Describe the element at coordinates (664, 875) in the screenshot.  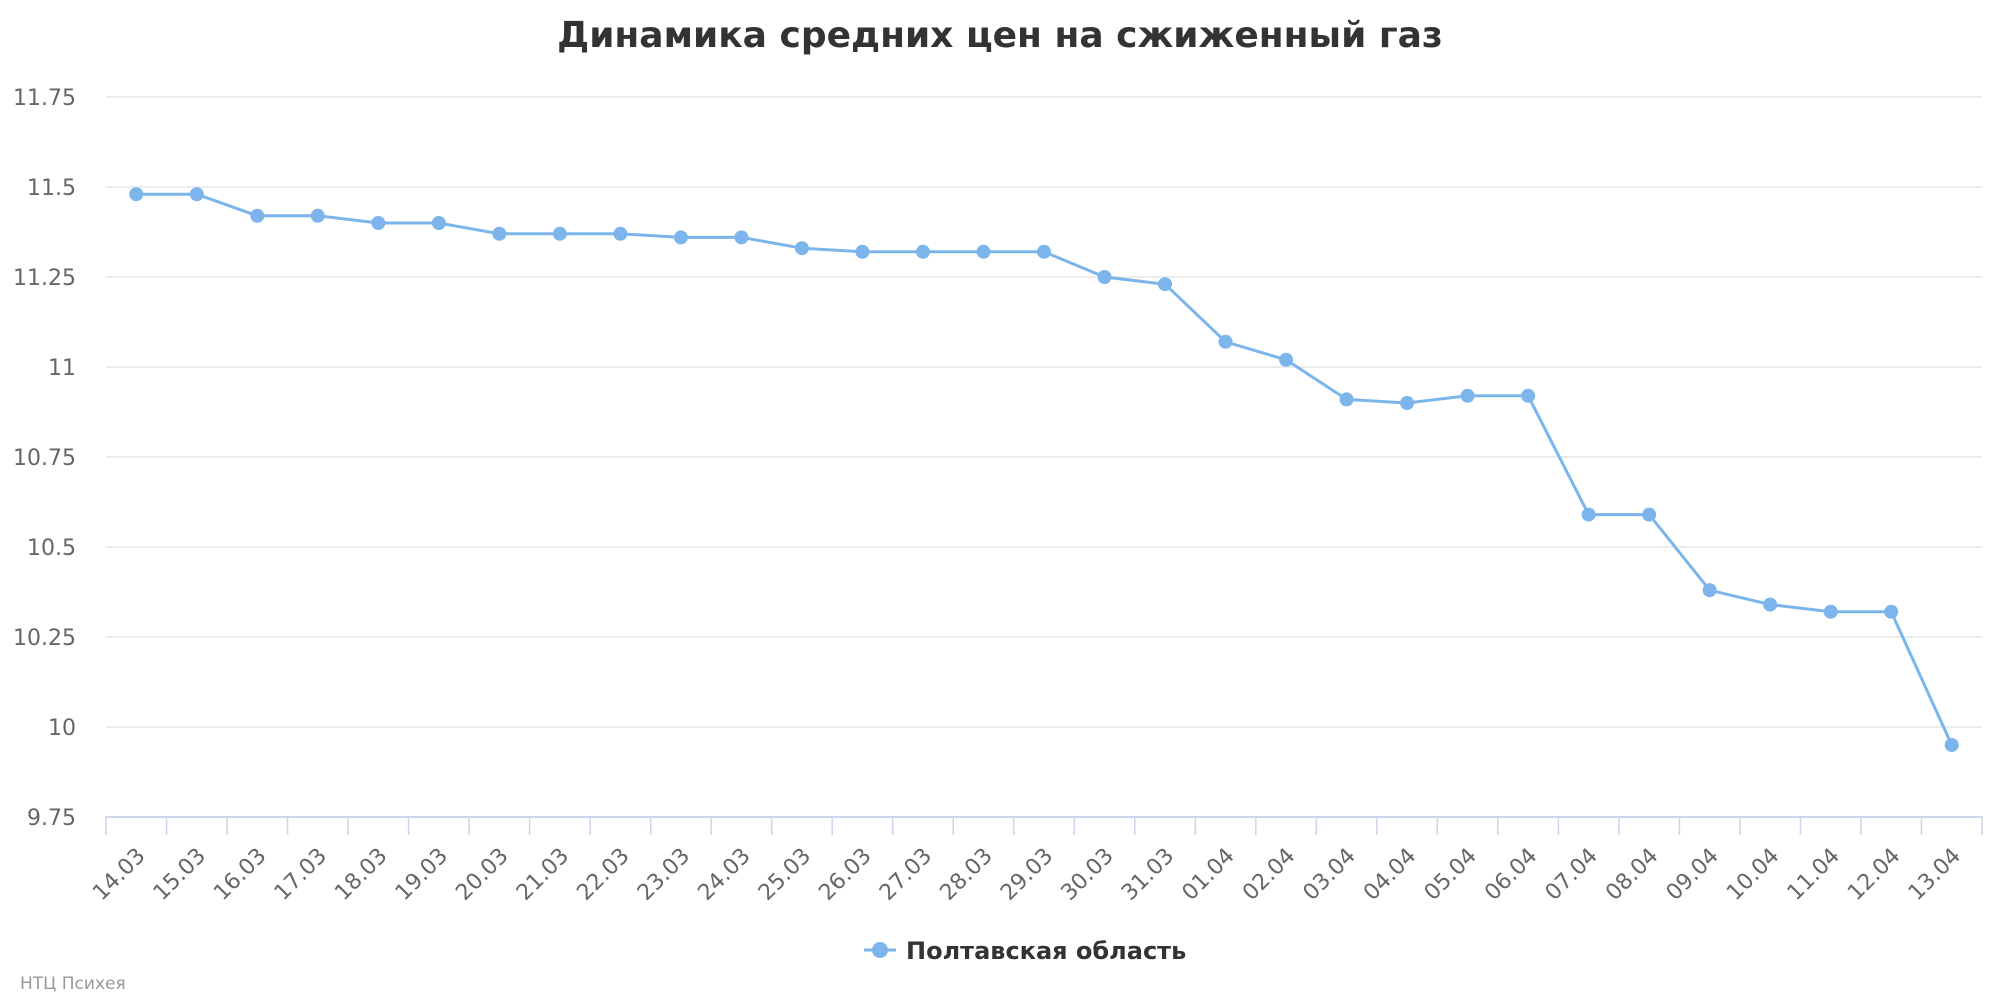
I see `x-tick-label: 23.03` at that location.